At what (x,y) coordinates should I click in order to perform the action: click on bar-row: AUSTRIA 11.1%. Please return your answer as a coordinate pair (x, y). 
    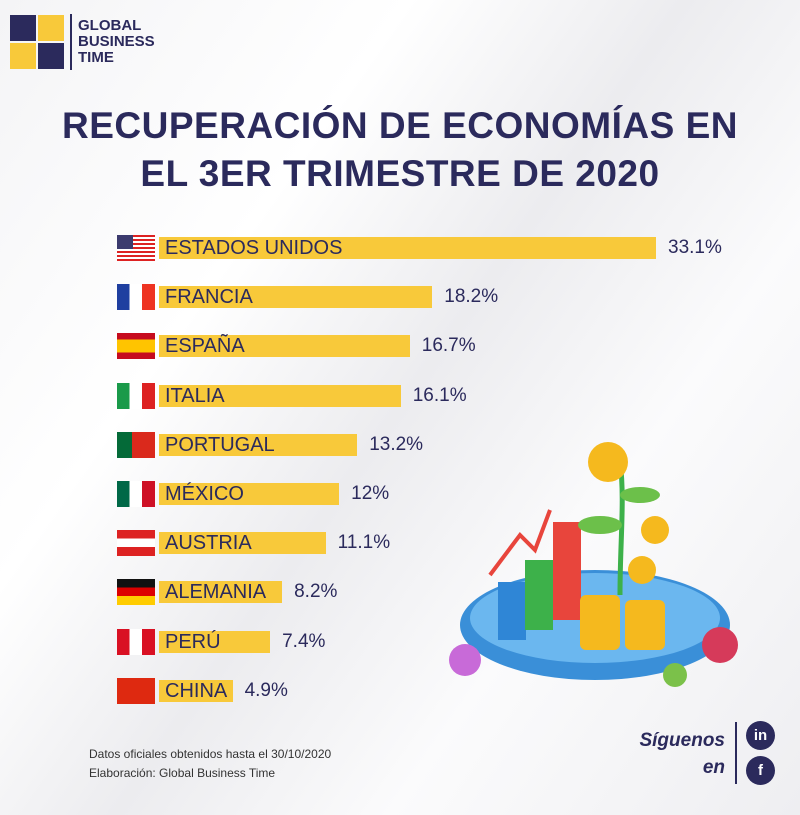
    Looking at the image, I should click on (254, 543).